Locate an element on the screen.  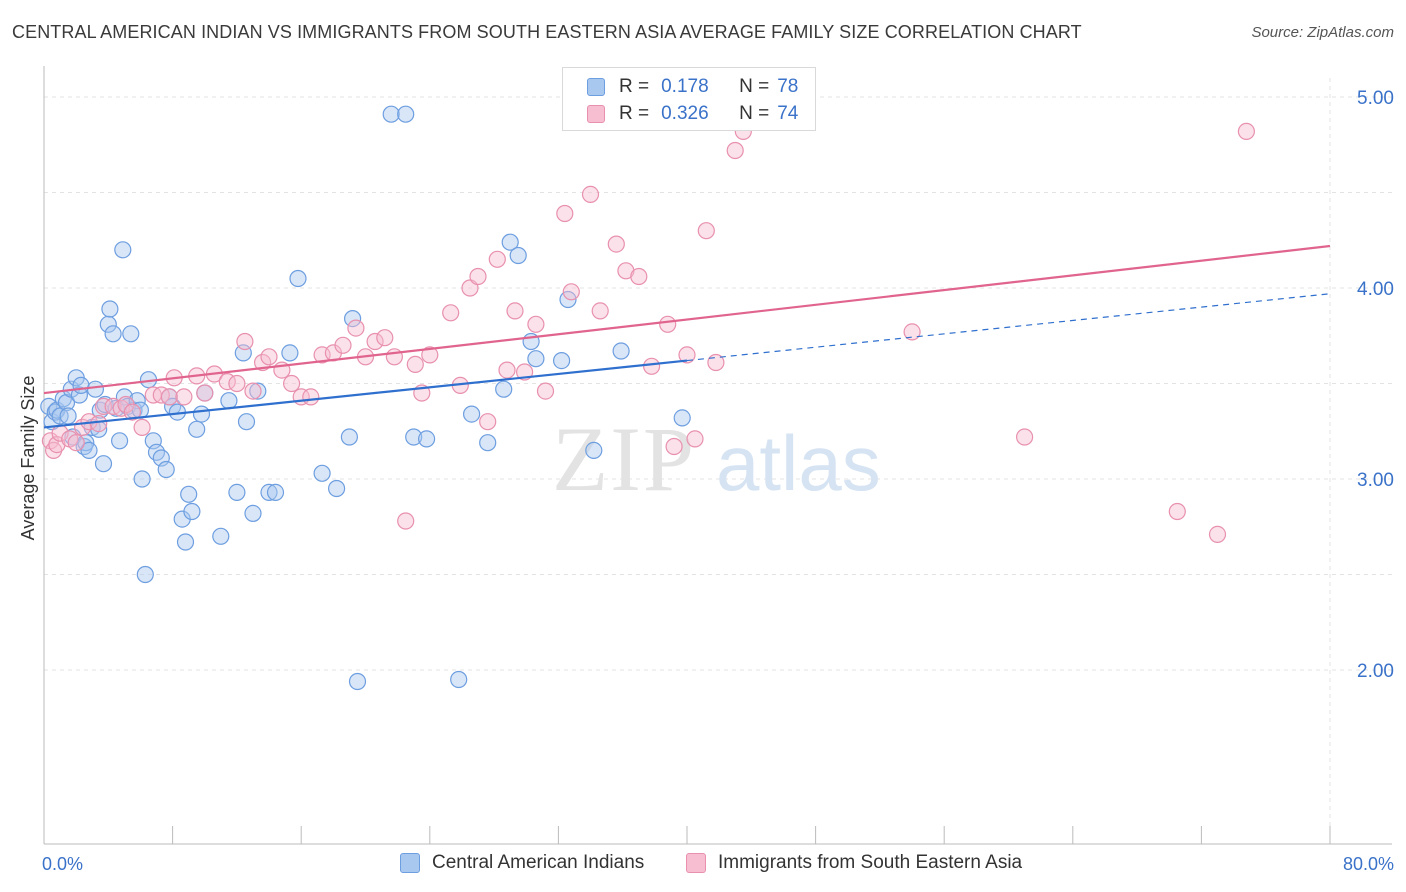
source-label: Source: ZipAtlas.com is located at coordinates (1322, 32).